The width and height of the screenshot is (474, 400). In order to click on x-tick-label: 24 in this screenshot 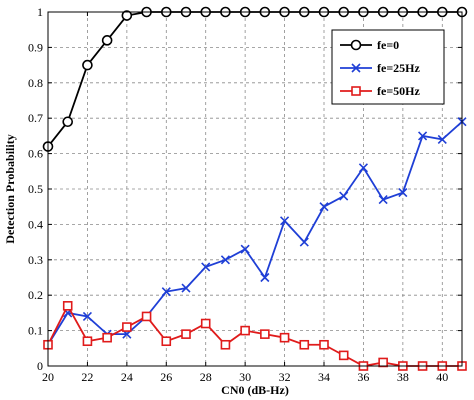, I will do `click(127, 377)`.